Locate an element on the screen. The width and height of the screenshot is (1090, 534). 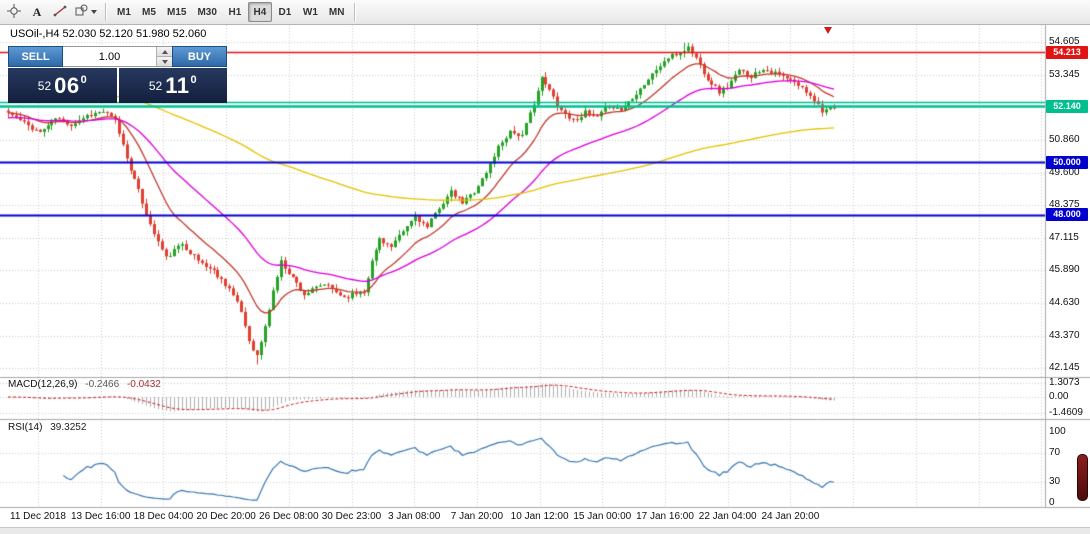
volume-down-button is located at coordinates (164, 61).